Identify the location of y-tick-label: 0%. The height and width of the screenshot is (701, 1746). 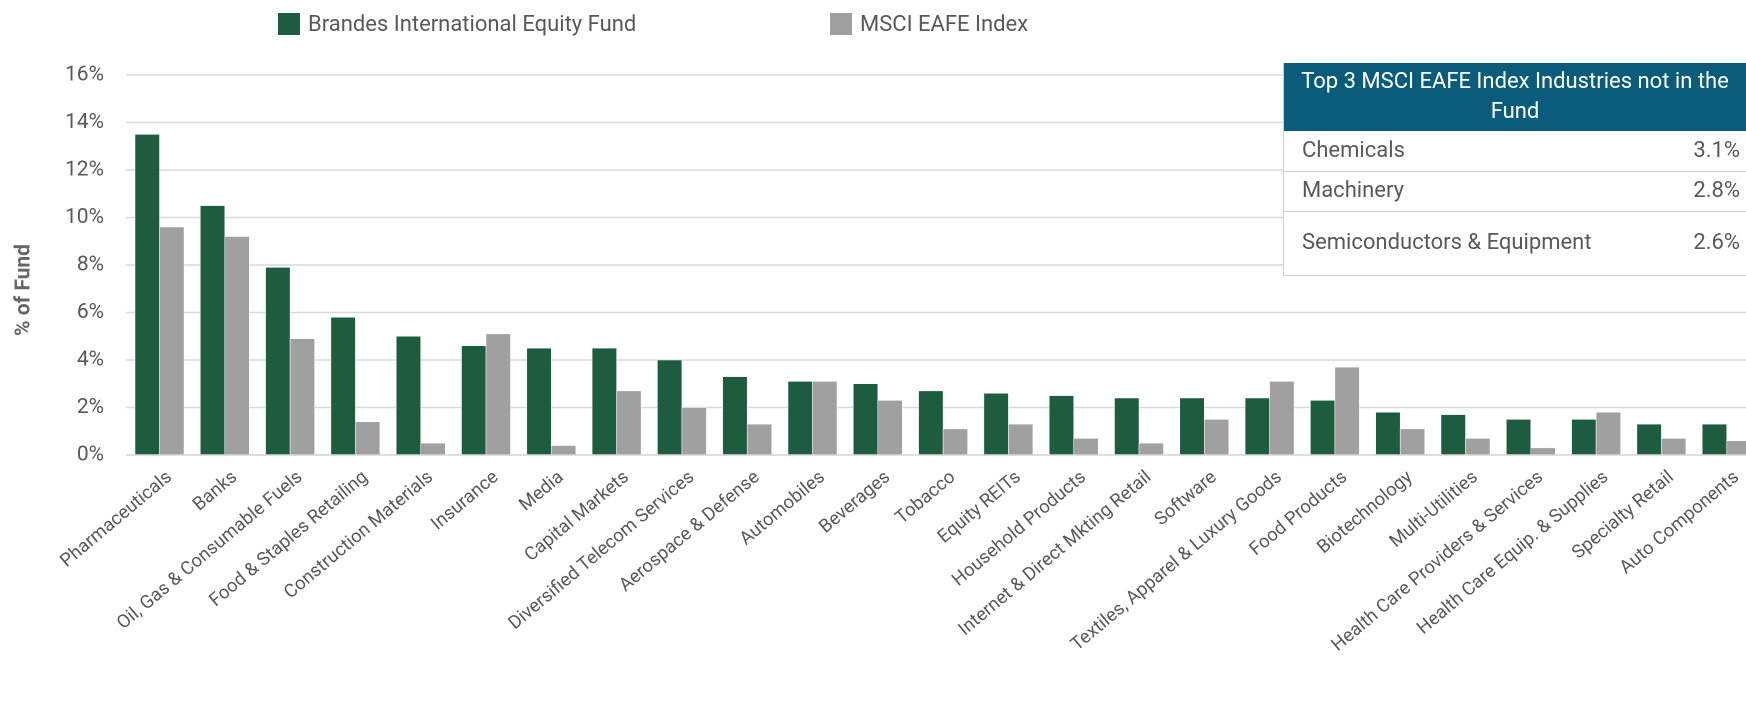
(90, 455).